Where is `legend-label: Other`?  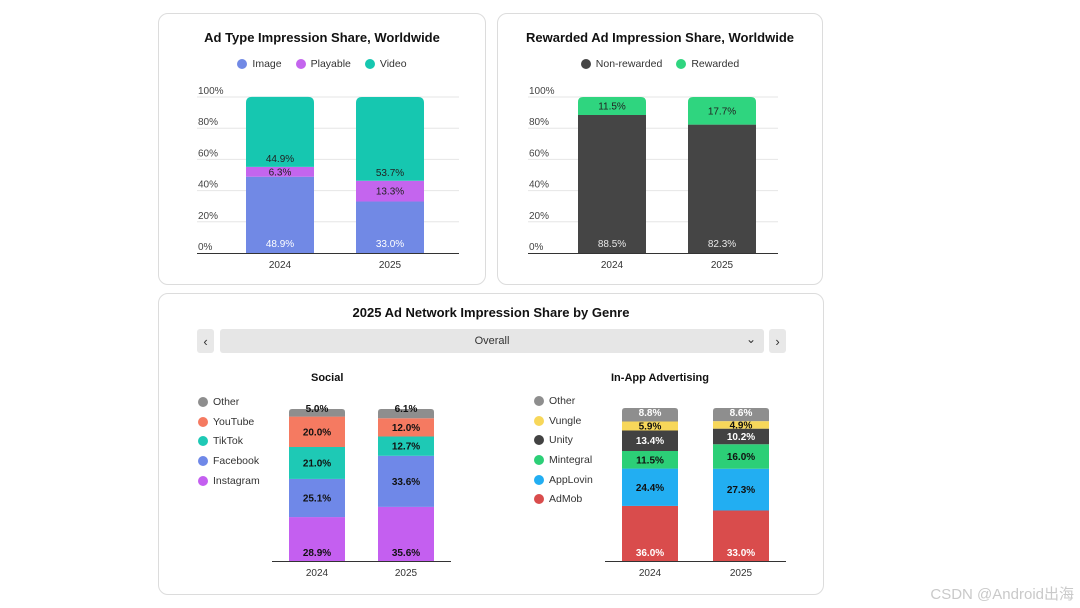
legend-label: Other is located at coordinates (562, 400).